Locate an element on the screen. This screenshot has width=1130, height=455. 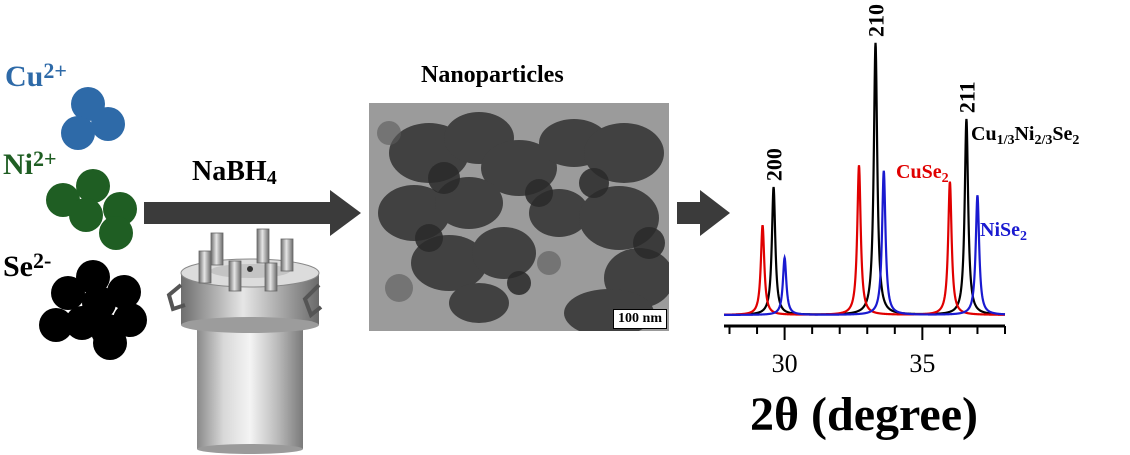
reagent-label: NaBH4 is located at coordinates (234, 172).